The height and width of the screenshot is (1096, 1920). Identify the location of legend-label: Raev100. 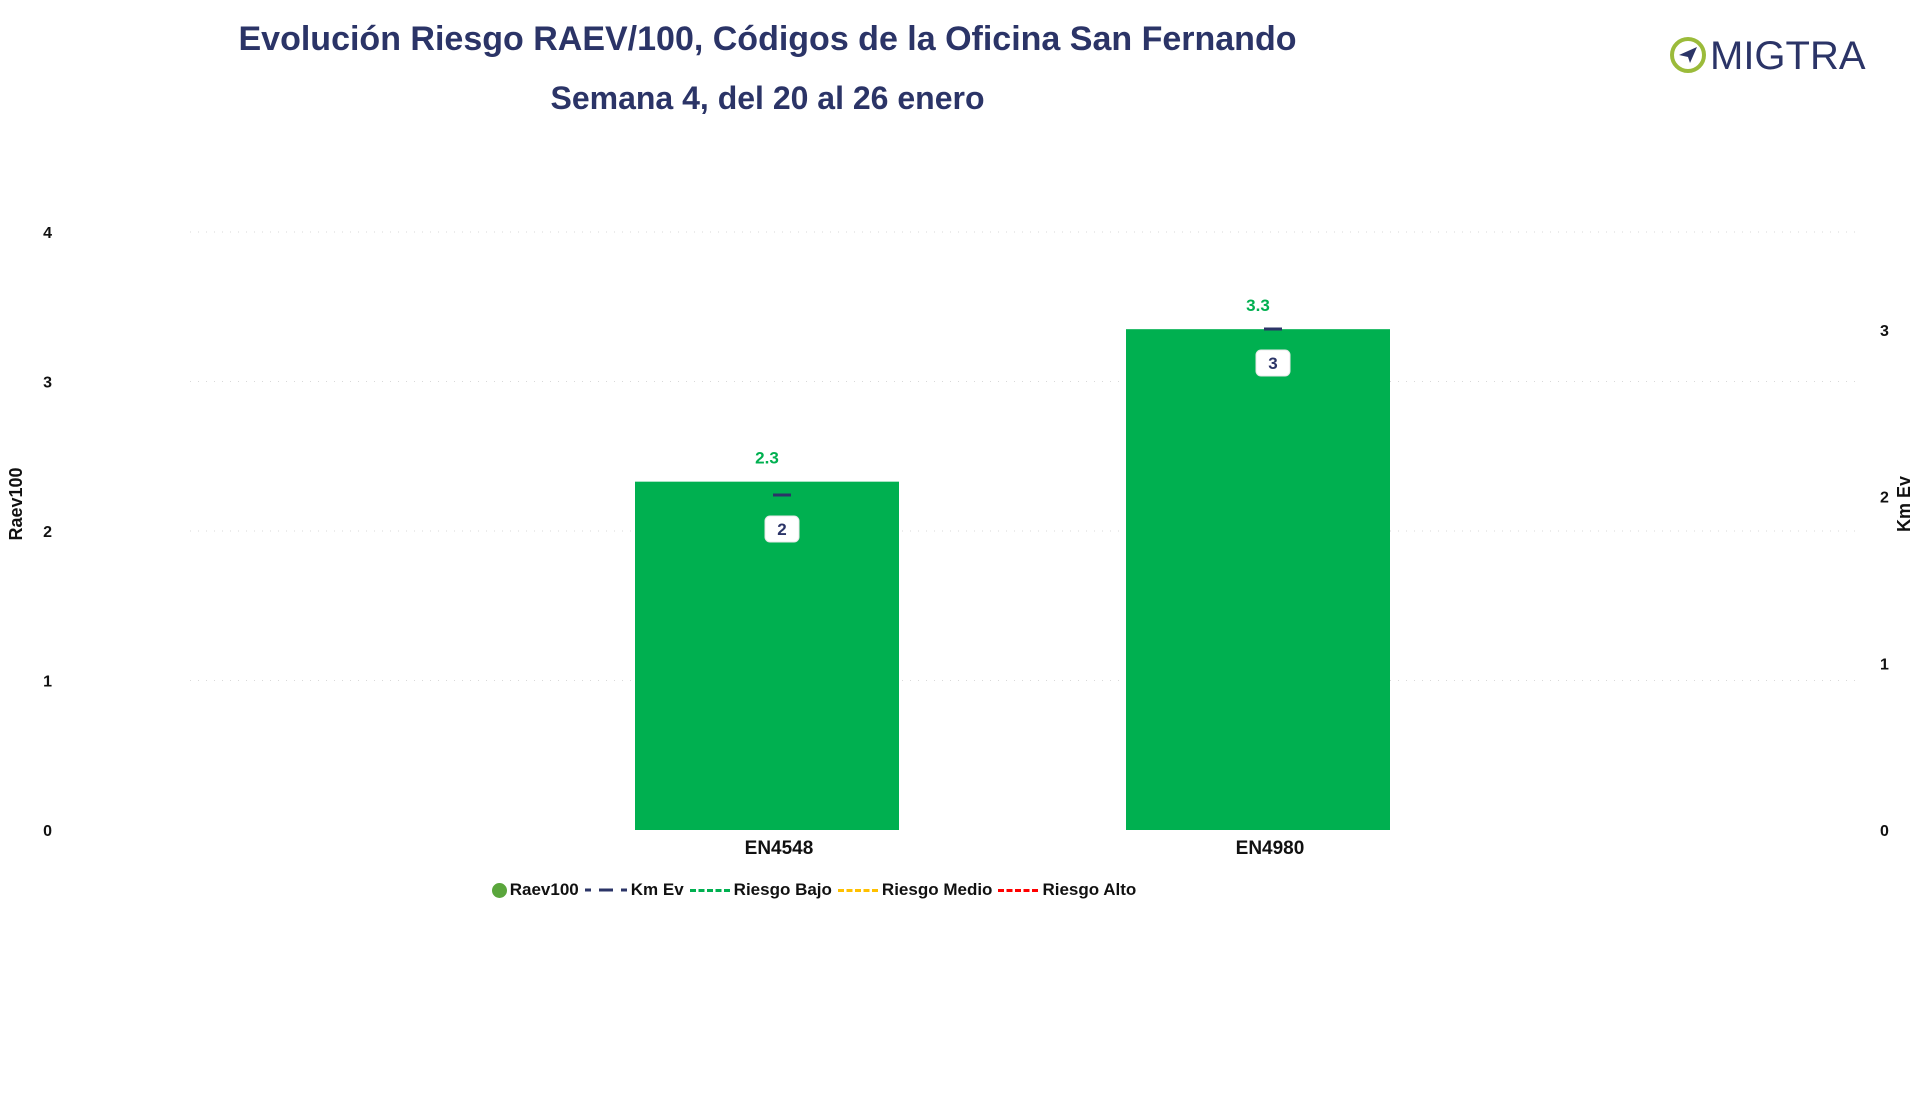
(544, 889).